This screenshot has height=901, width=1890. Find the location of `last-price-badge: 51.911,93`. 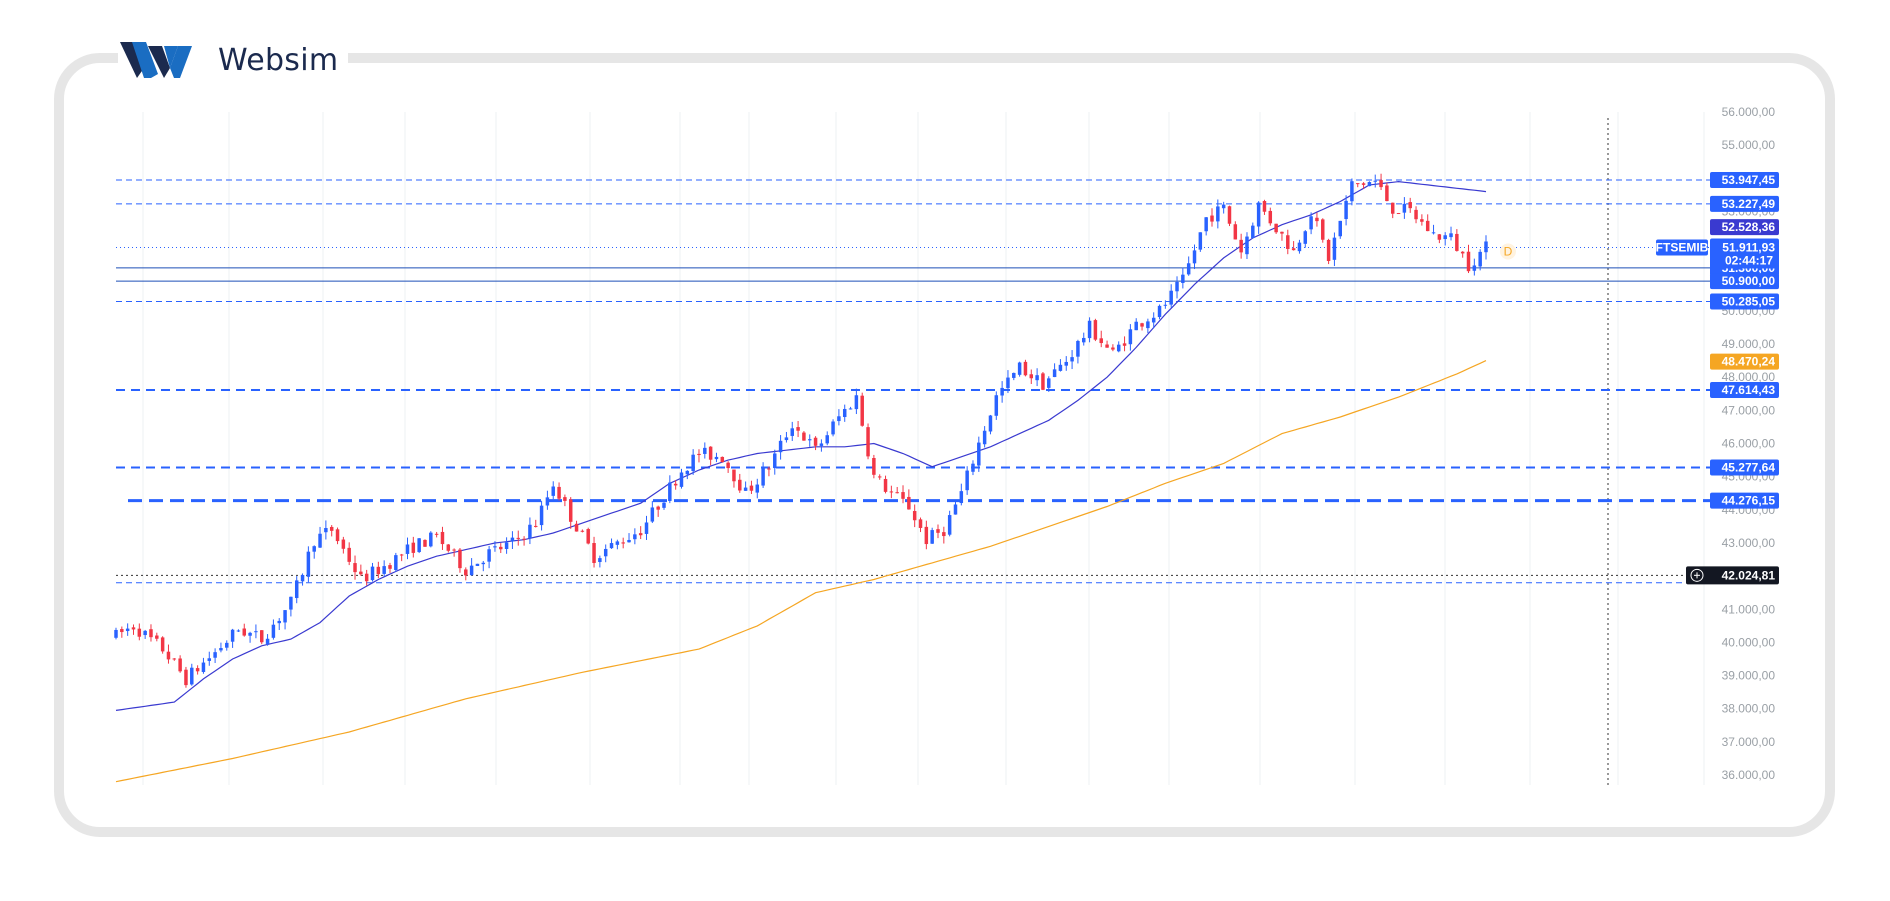

last-price-badge: 51.911,93 is located at coordinates (1748, 248).